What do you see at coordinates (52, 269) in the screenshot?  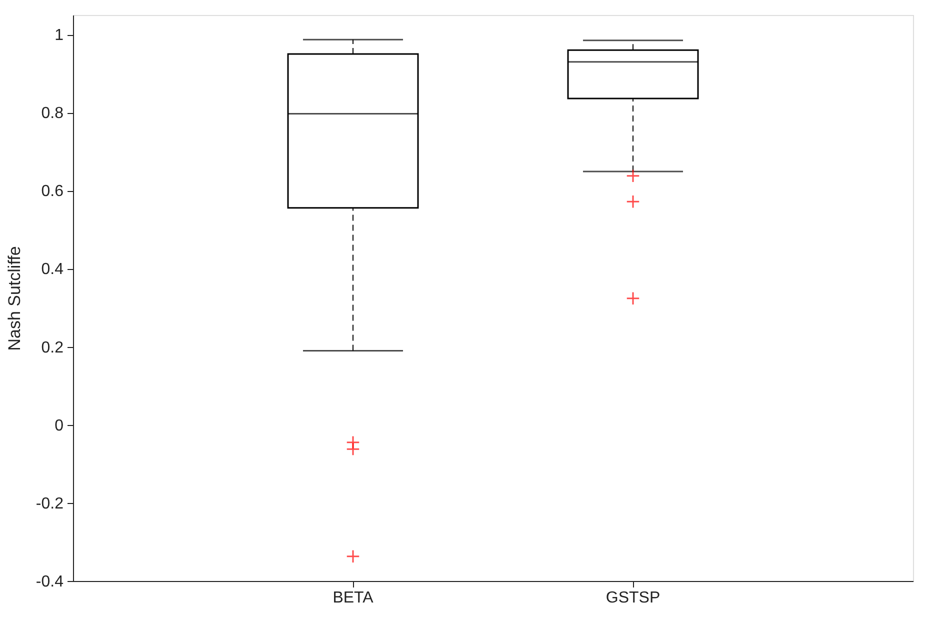 I see `y-tick-label: 0.4` at bounding box center [52, 269].